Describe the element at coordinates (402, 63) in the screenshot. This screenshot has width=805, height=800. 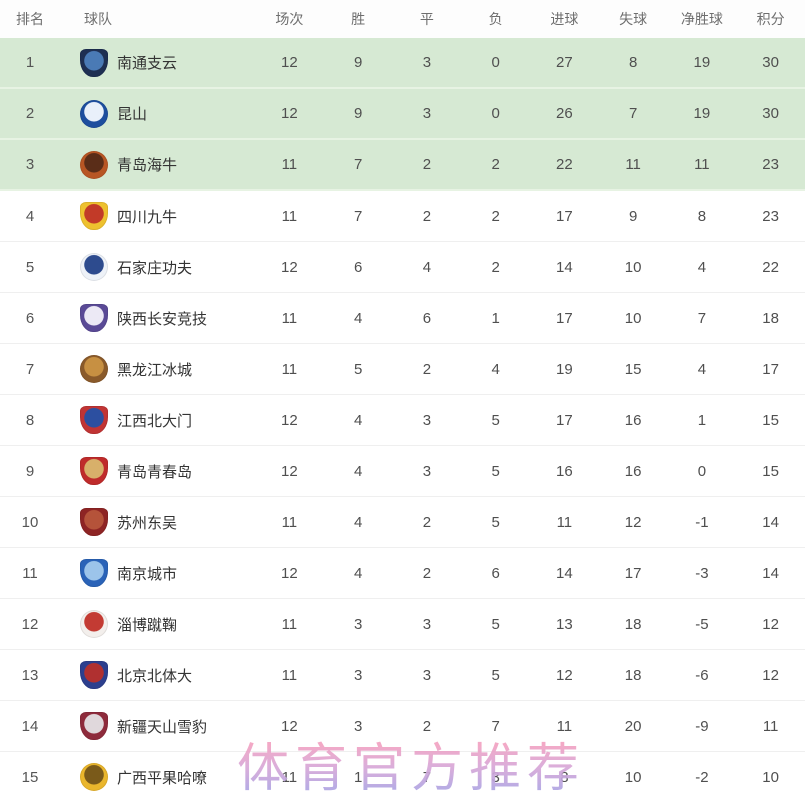
I see `table-row: 1 南通支云 12 9 3 0 27 8 19 30` at that location.